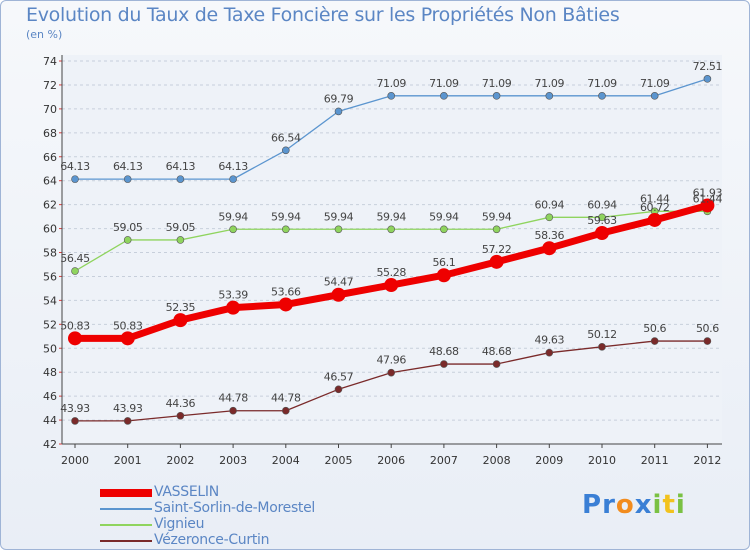  Describe the element at coordinates (50, 205) in the screenshot. I see `y-tick-label: 62` at that location.